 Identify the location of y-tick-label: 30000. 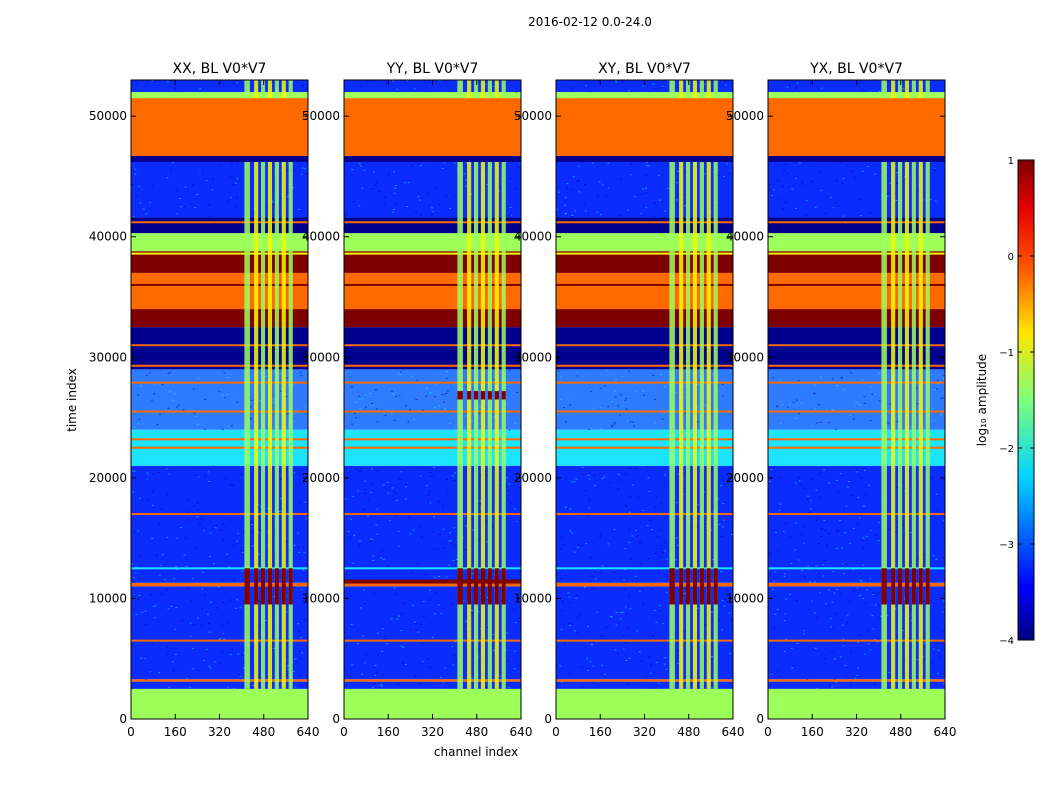
(321, 357).